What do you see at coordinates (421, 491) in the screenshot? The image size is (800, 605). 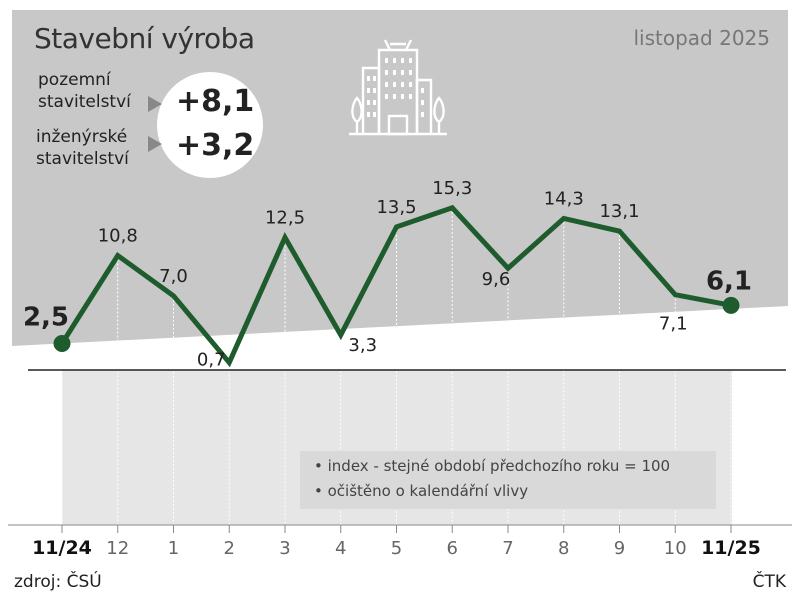 I see `legend-item-adjusted: • očištěno o kalendářní vlivy` at bounding box center [421, 491].